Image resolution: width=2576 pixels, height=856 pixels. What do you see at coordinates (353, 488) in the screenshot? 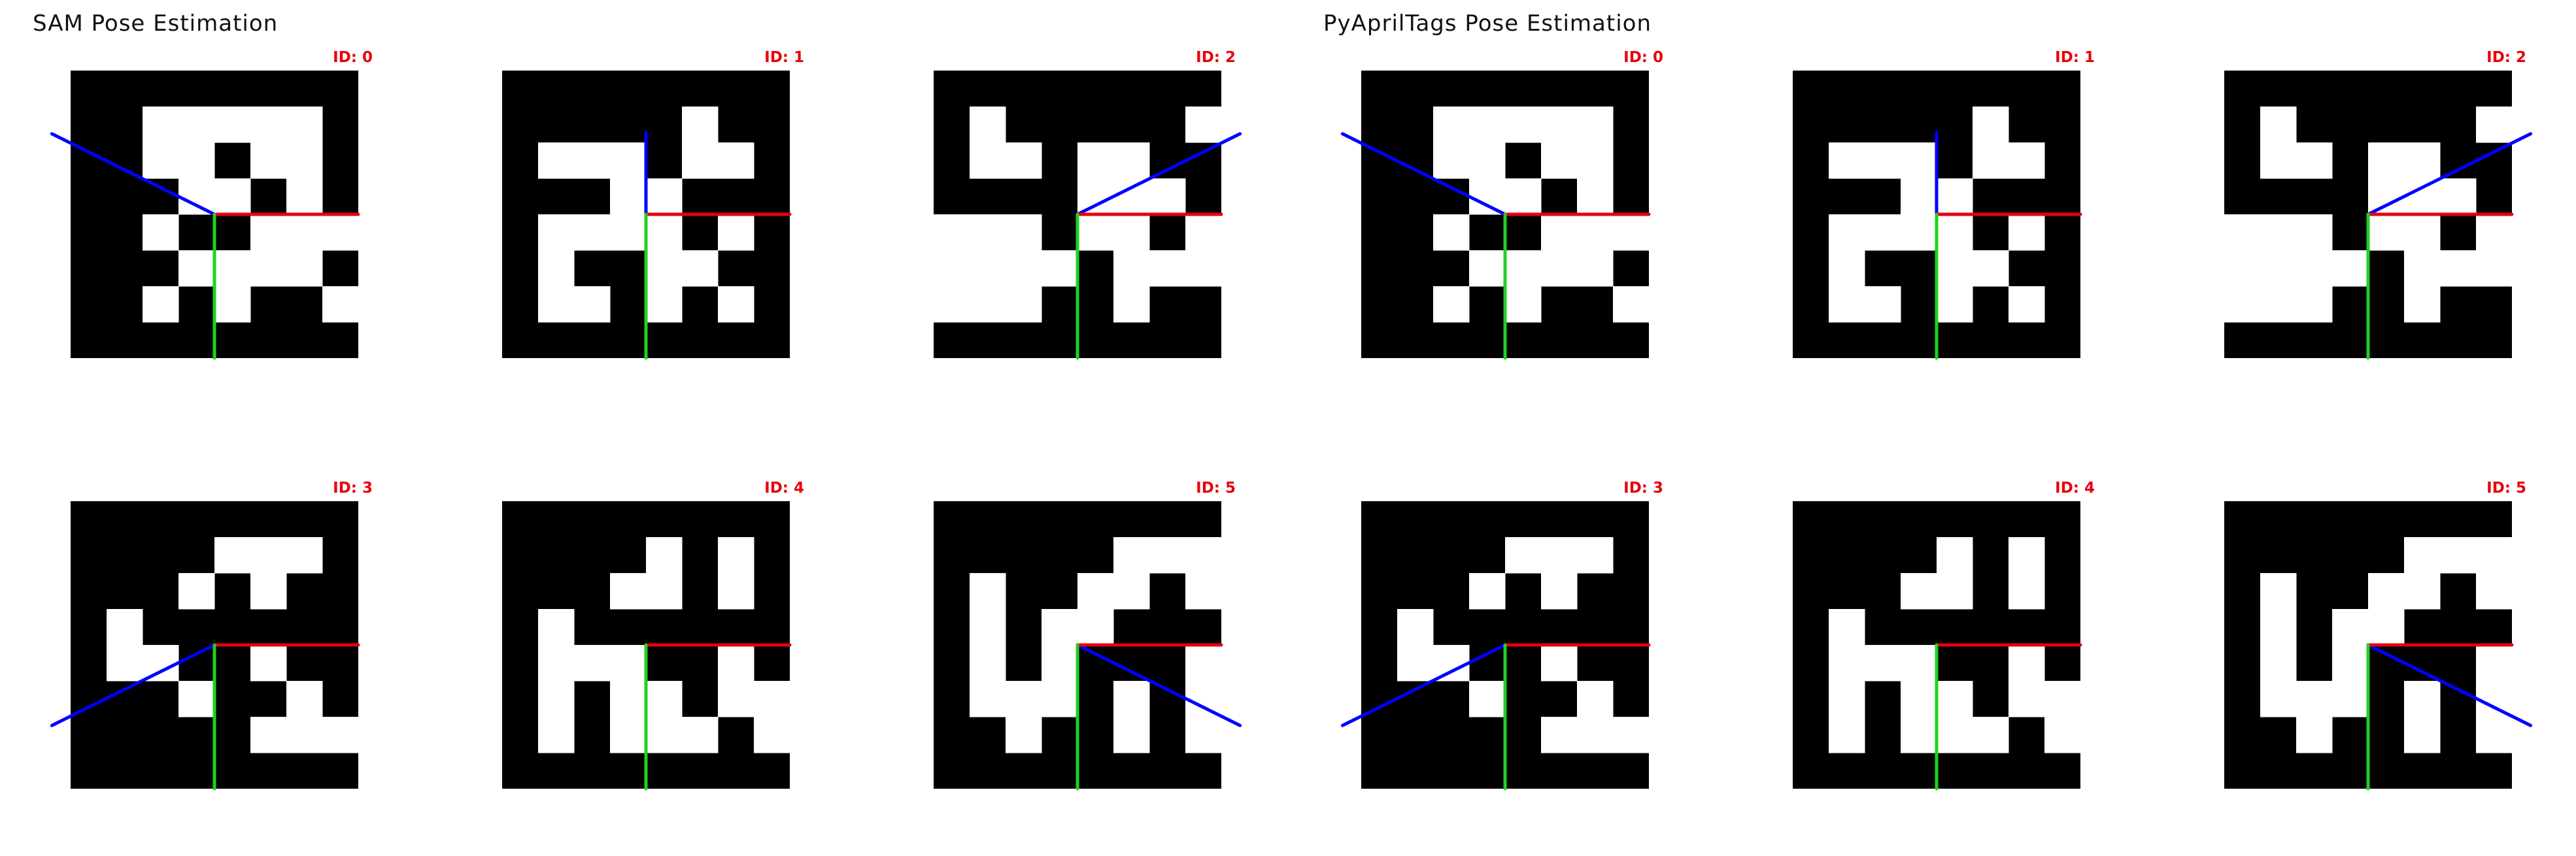
I see `tag-id-label: ID: 3` at bounding box center [353, 488].